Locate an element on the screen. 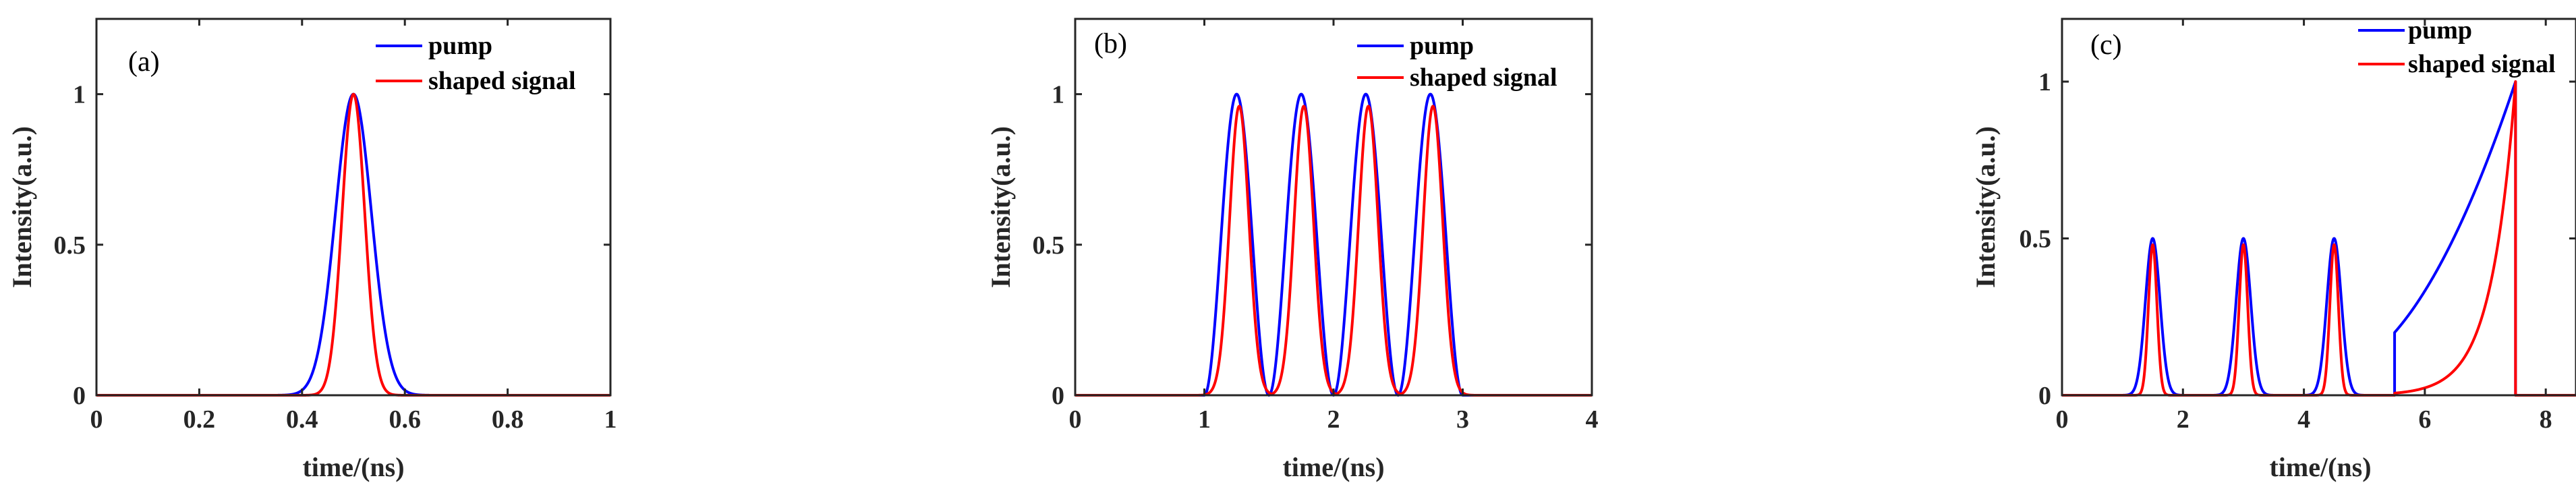 The height and width of the screenshot is (489, 2576). panel-c-legend: pump shaped signal is located at coordinates (2457, 47).